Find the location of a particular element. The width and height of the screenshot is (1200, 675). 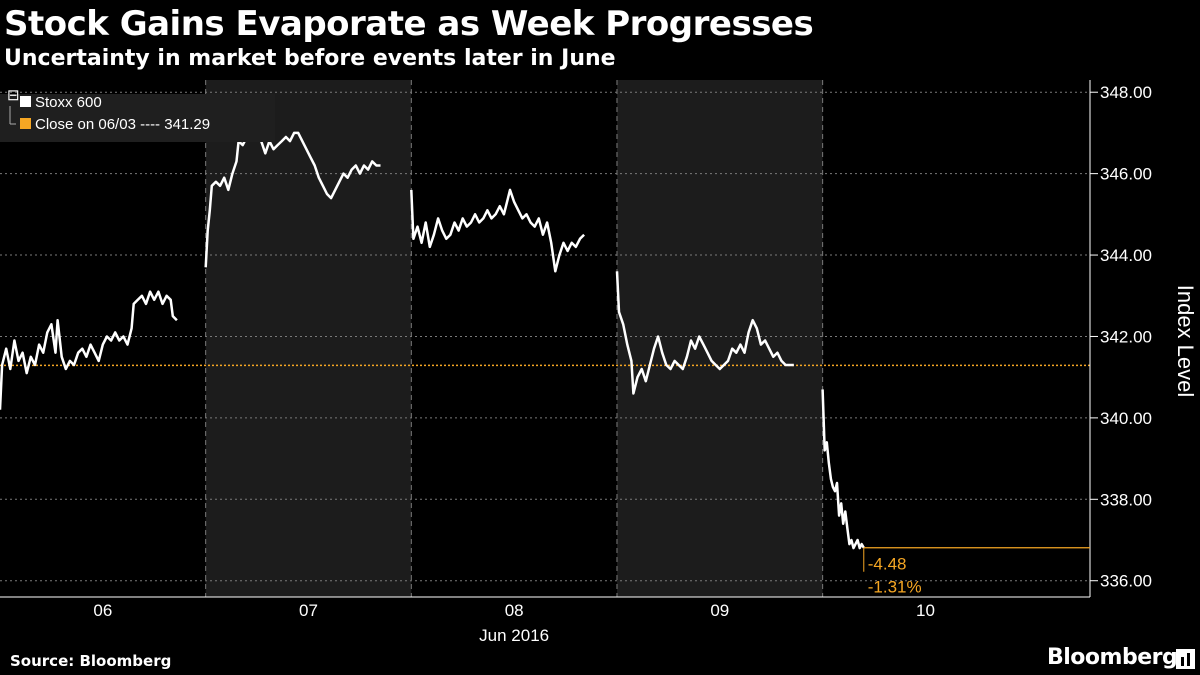

x-tick-label: 07 is located at coordinates (308, 610).